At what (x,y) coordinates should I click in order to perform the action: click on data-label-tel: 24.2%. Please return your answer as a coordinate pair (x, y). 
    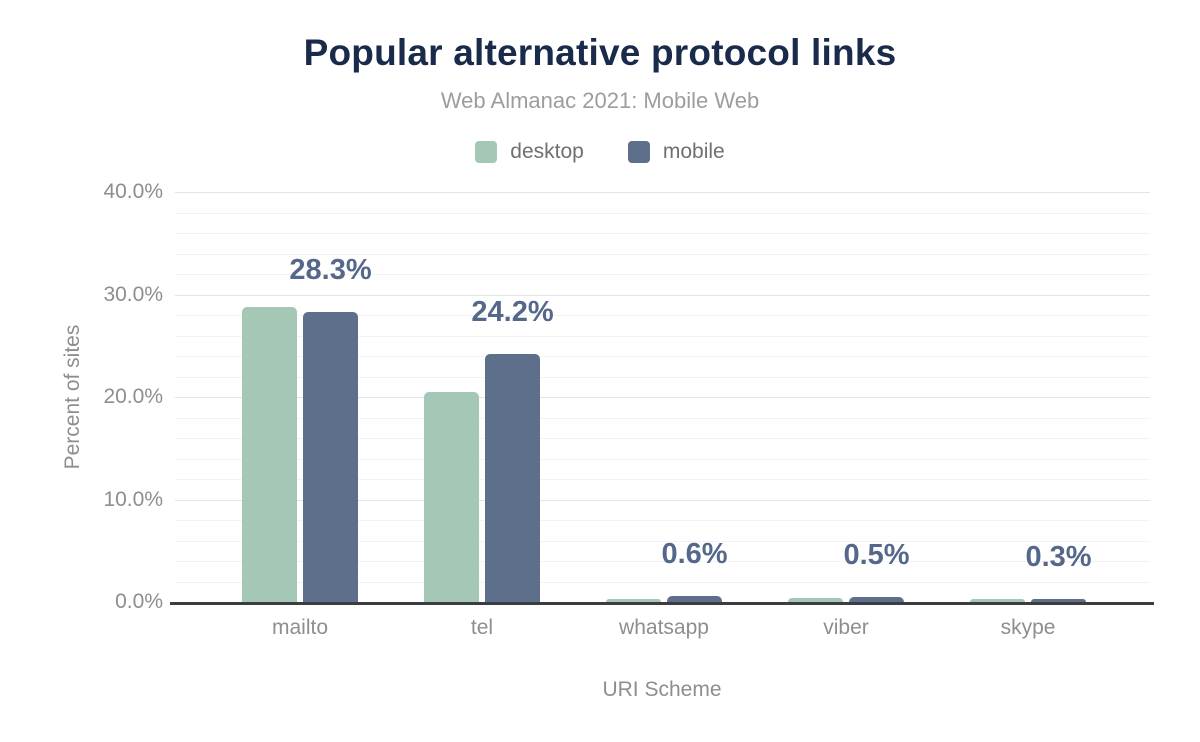
    Looking at the image, I should click on (512, 311).